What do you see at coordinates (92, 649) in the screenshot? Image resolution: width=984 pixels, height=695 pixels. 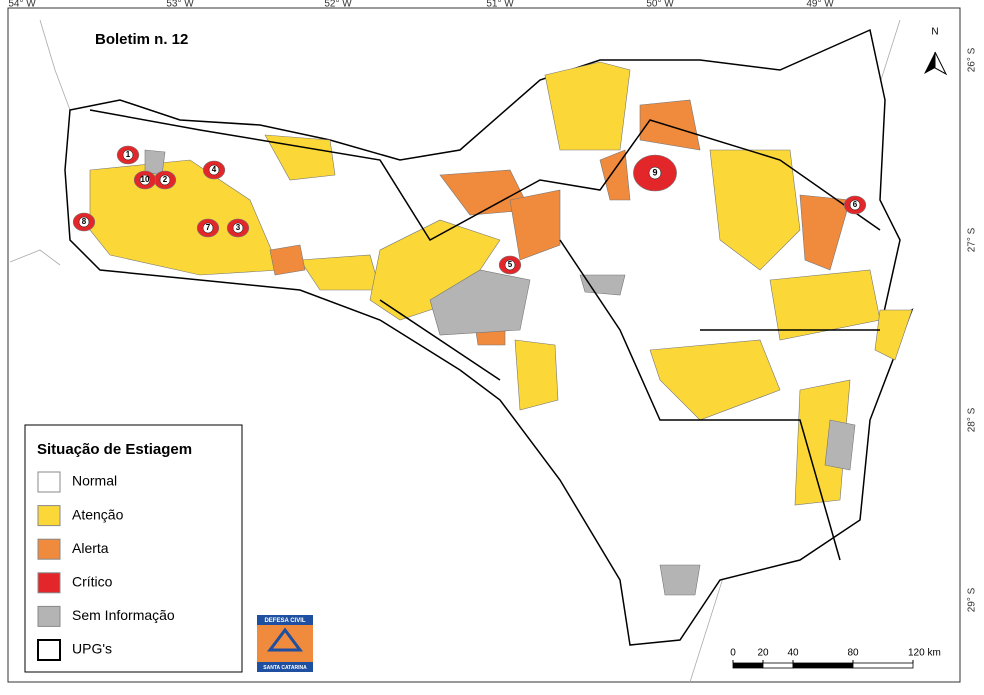 I see `legend-label: UPG's` at bounding box center [92, 649].